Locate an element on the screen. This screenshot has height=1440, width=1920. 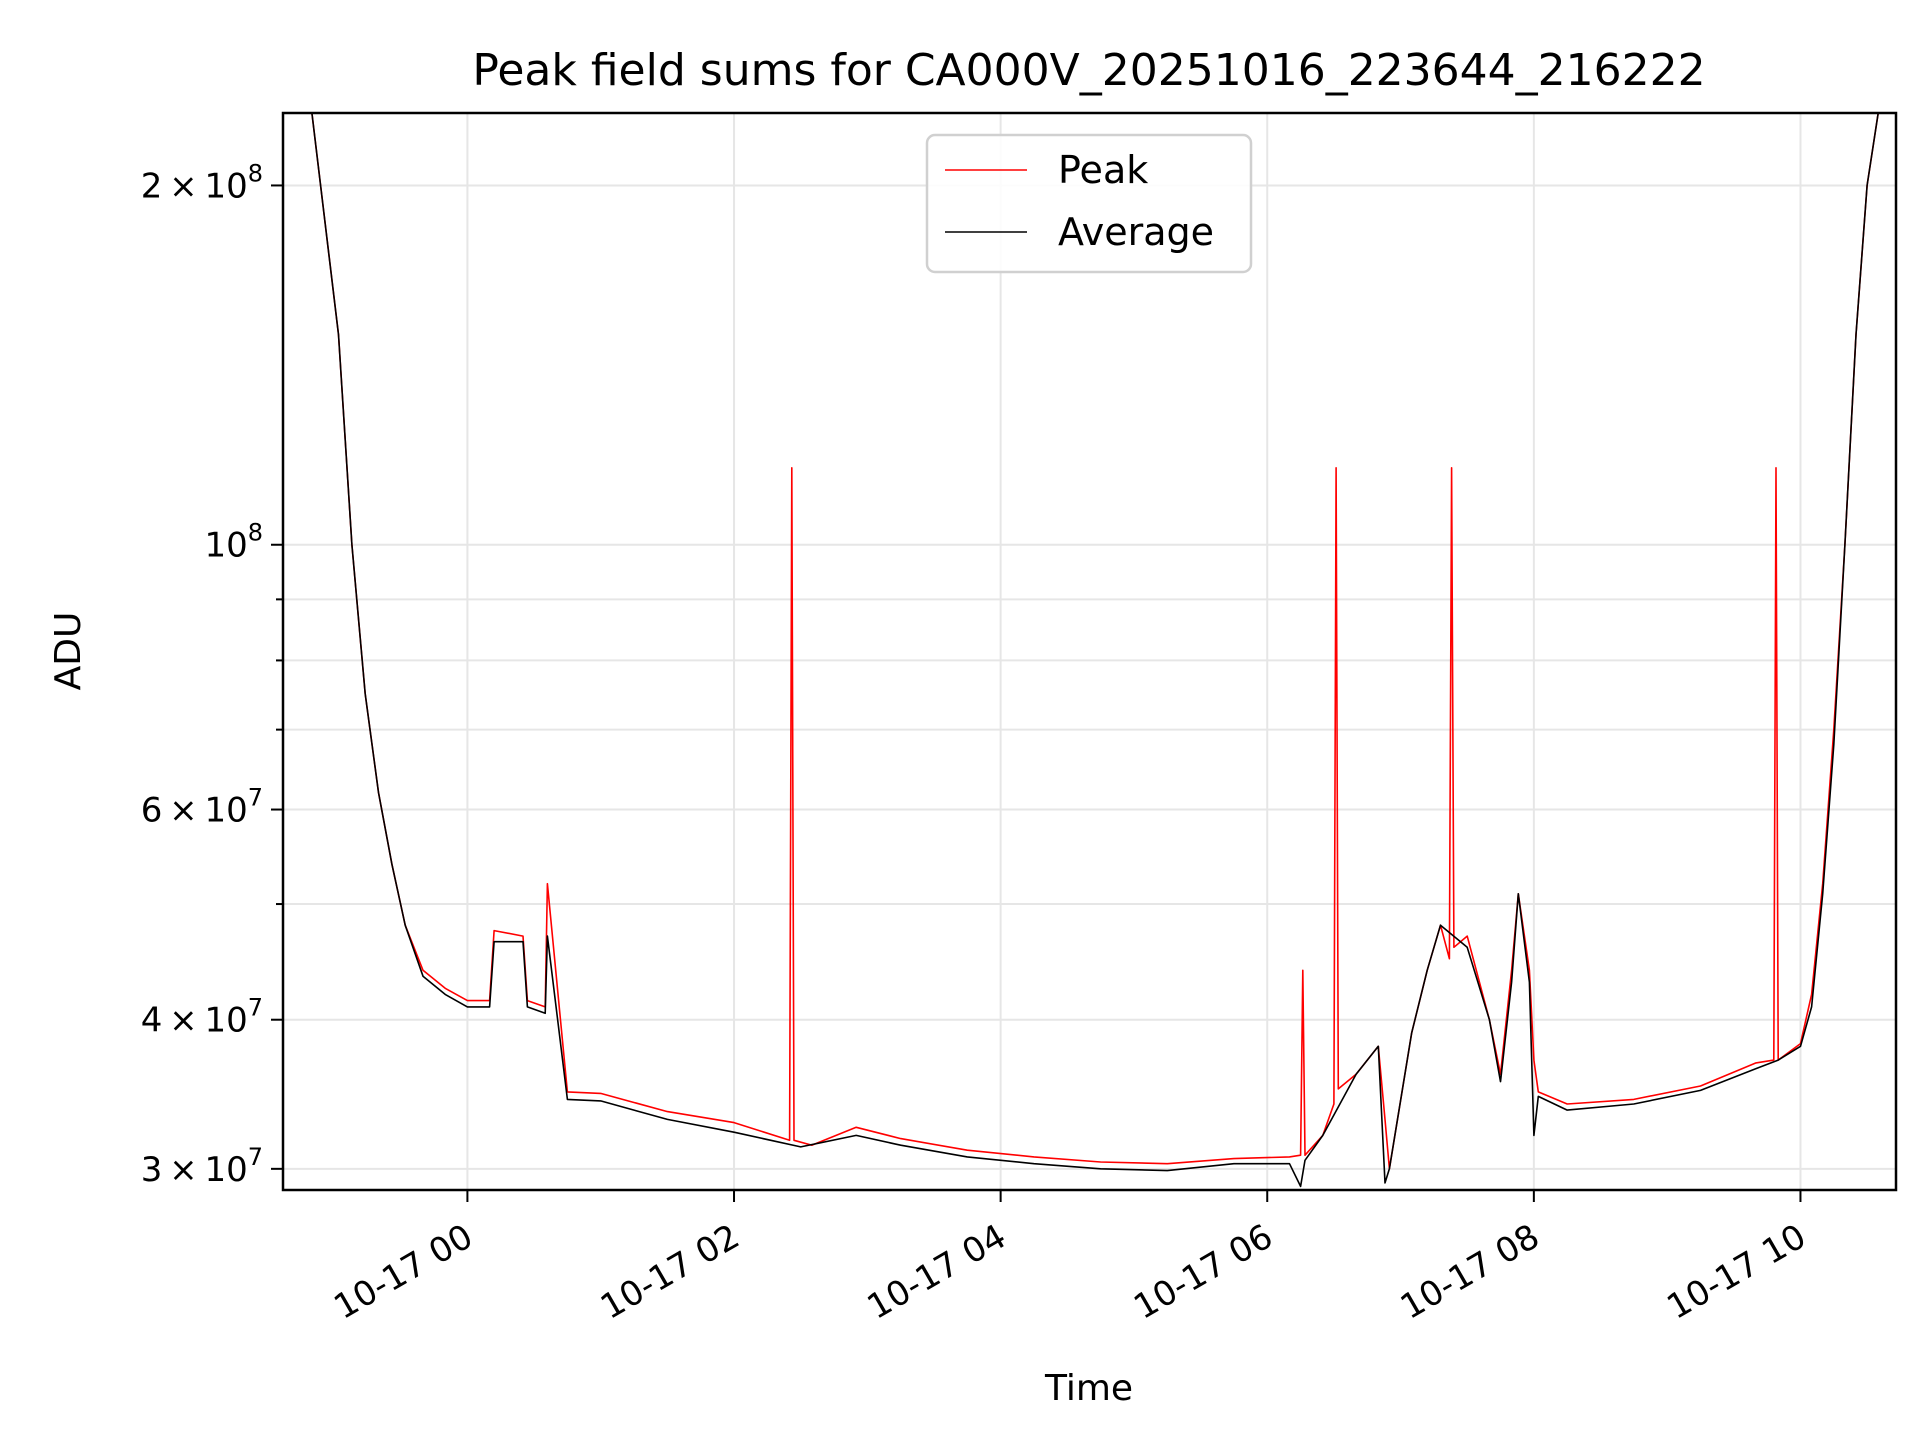
x-axis-title: Time is located at coordinates (1088, 1388).